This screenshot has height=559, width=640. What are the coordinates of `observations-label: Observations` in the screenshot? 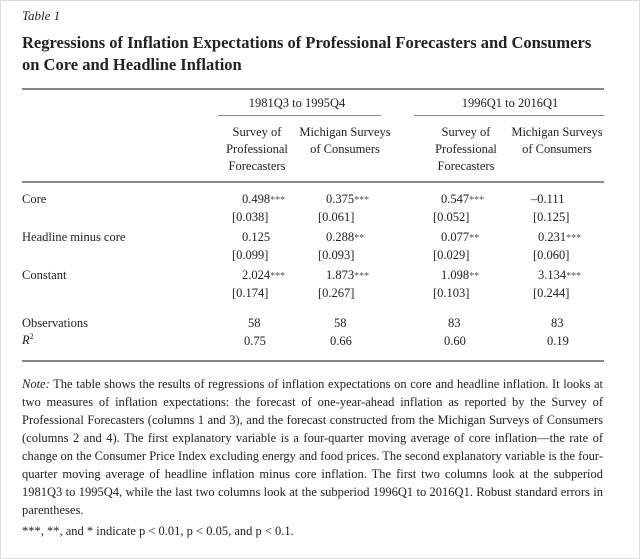 It's located at (55, 323).